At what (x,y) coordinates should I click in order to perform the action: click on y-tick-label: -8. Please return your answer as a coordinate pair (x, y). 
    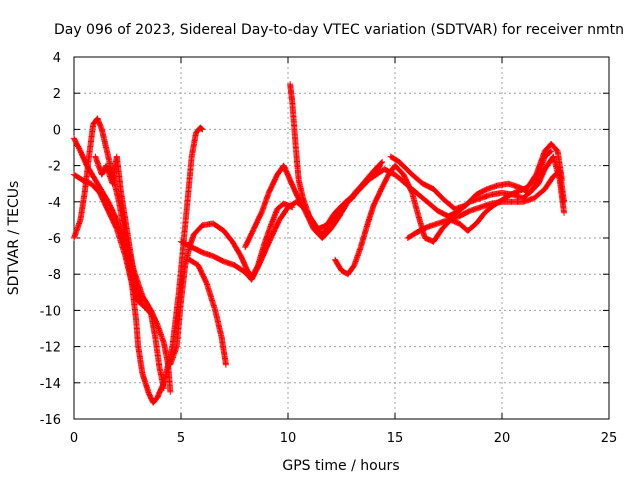
    Looking at the image, I should click on (54, 275).